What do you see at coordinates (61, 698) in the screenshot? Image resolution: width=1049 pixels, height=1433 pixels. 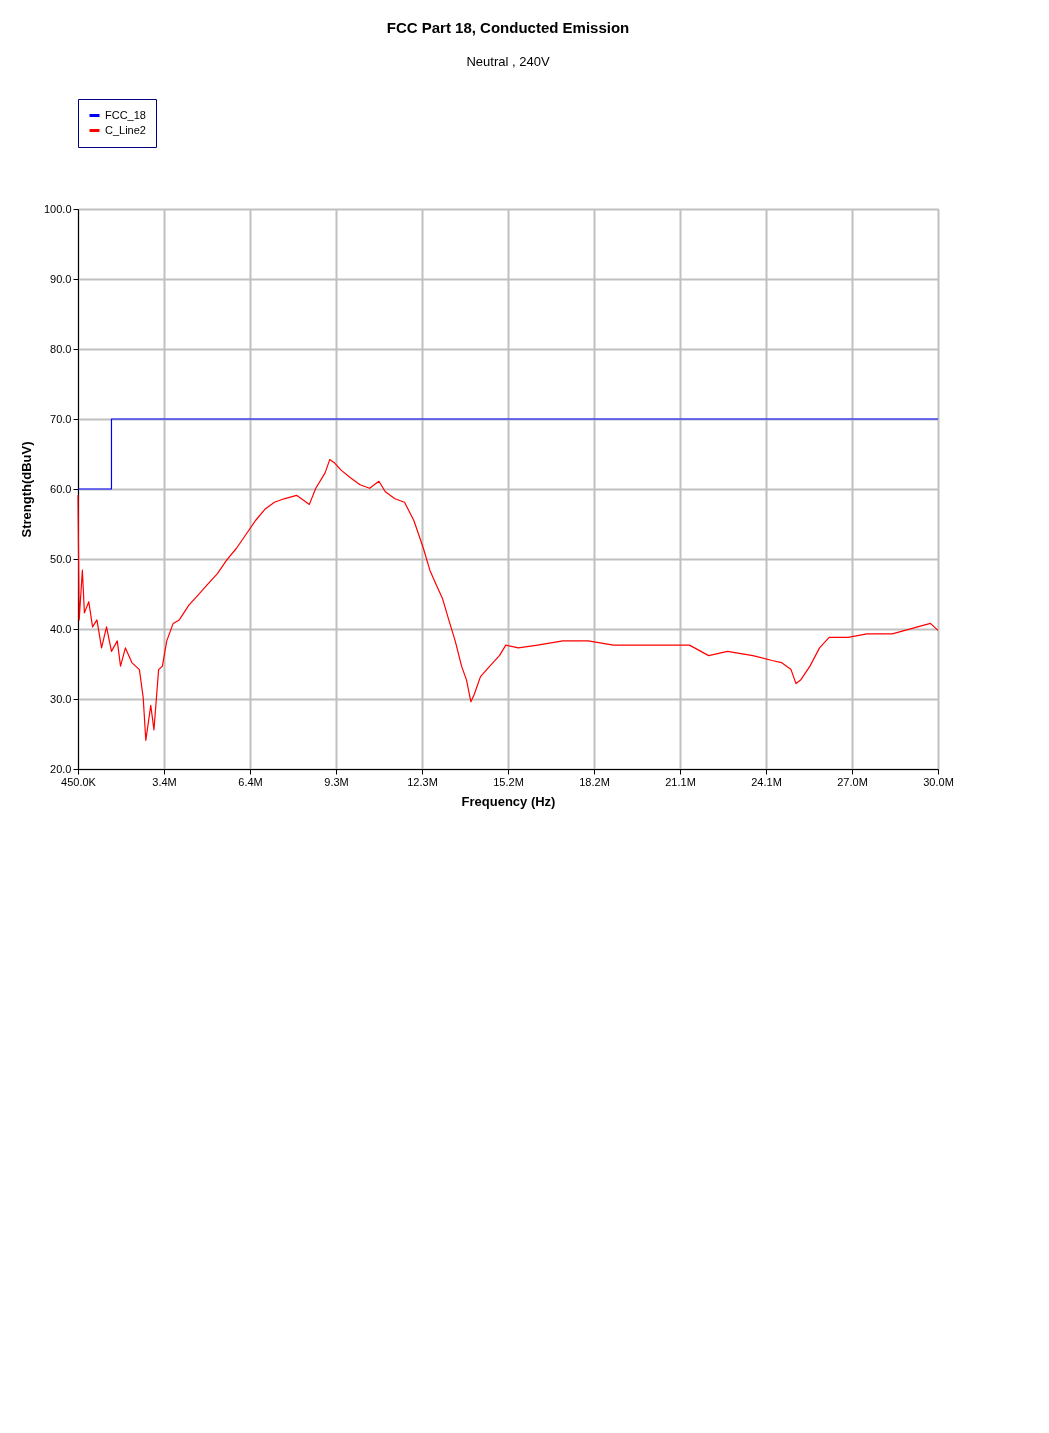 I see `y-tick-label: 30.0` at bounding box center [61, 698].